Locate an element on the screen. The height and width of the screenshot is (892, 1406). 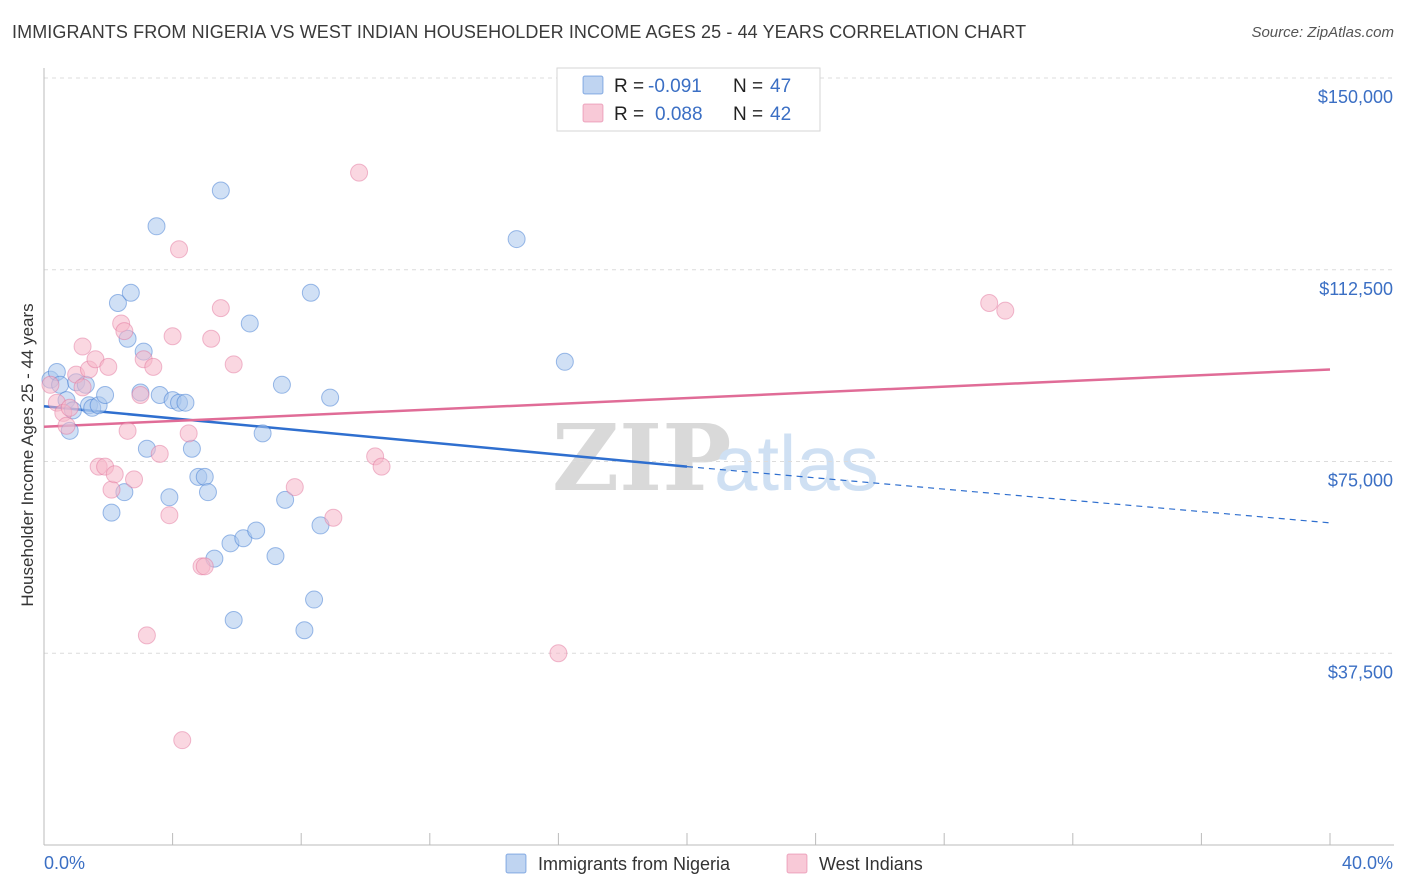
bottom-legend: Immigrants from Nigeria West Indians is located at coordinates (714, 863).